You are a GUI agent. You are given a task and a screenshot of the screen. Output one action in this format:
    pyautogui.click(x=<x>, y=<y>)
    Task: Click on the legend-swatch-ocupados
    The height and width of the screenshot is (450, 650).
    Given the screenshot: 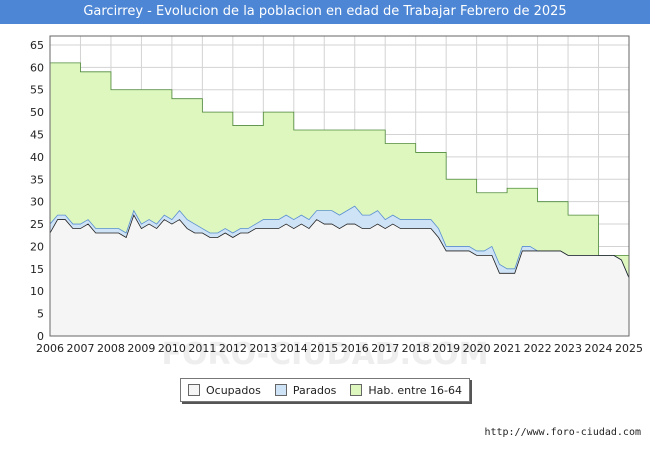 What is the action you would take?
    pyautogui.click(x=193, y=390)
    